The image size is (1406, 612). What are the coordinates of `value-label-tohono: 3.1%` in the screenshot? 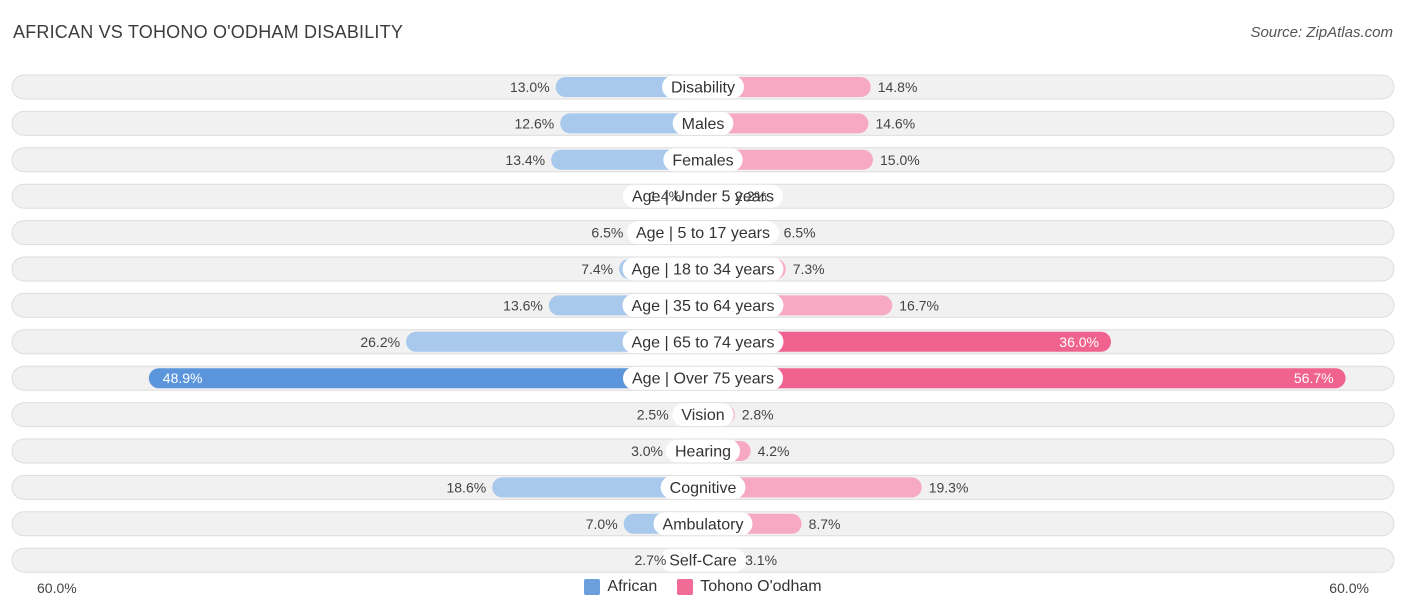 It's located at (761, 560).